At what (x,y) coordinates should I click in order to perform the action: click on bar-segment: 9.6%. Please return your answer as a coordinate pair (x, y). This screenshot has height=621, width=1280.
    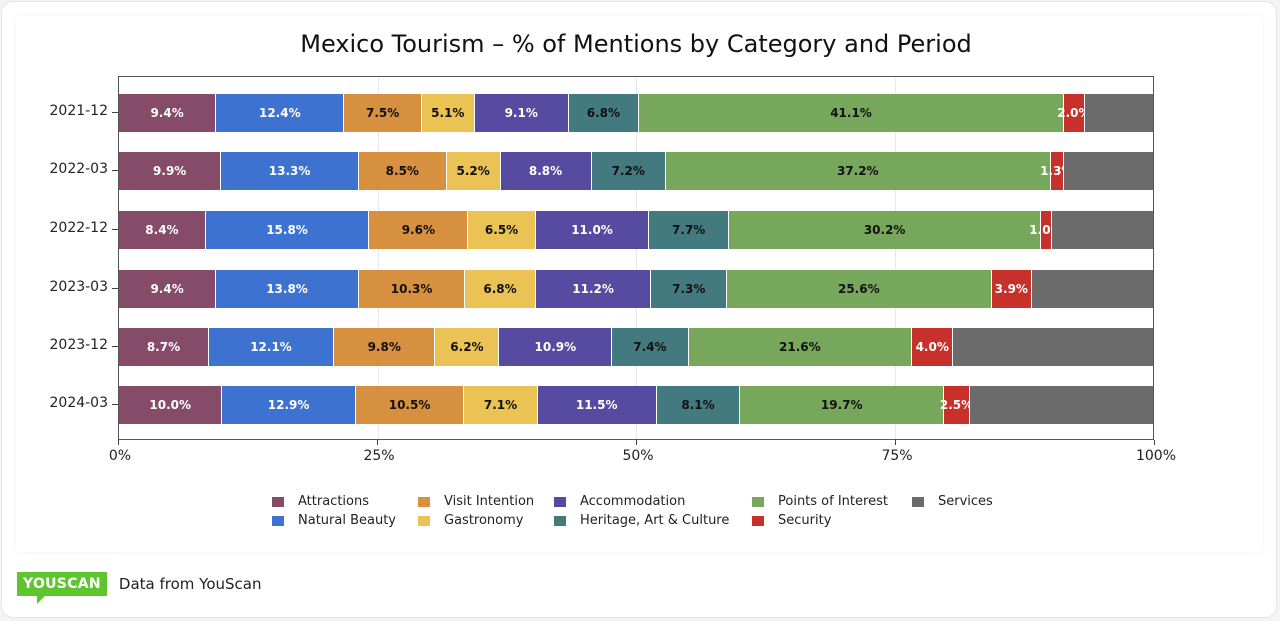
    Looking at the image, I should click on (419, 230).